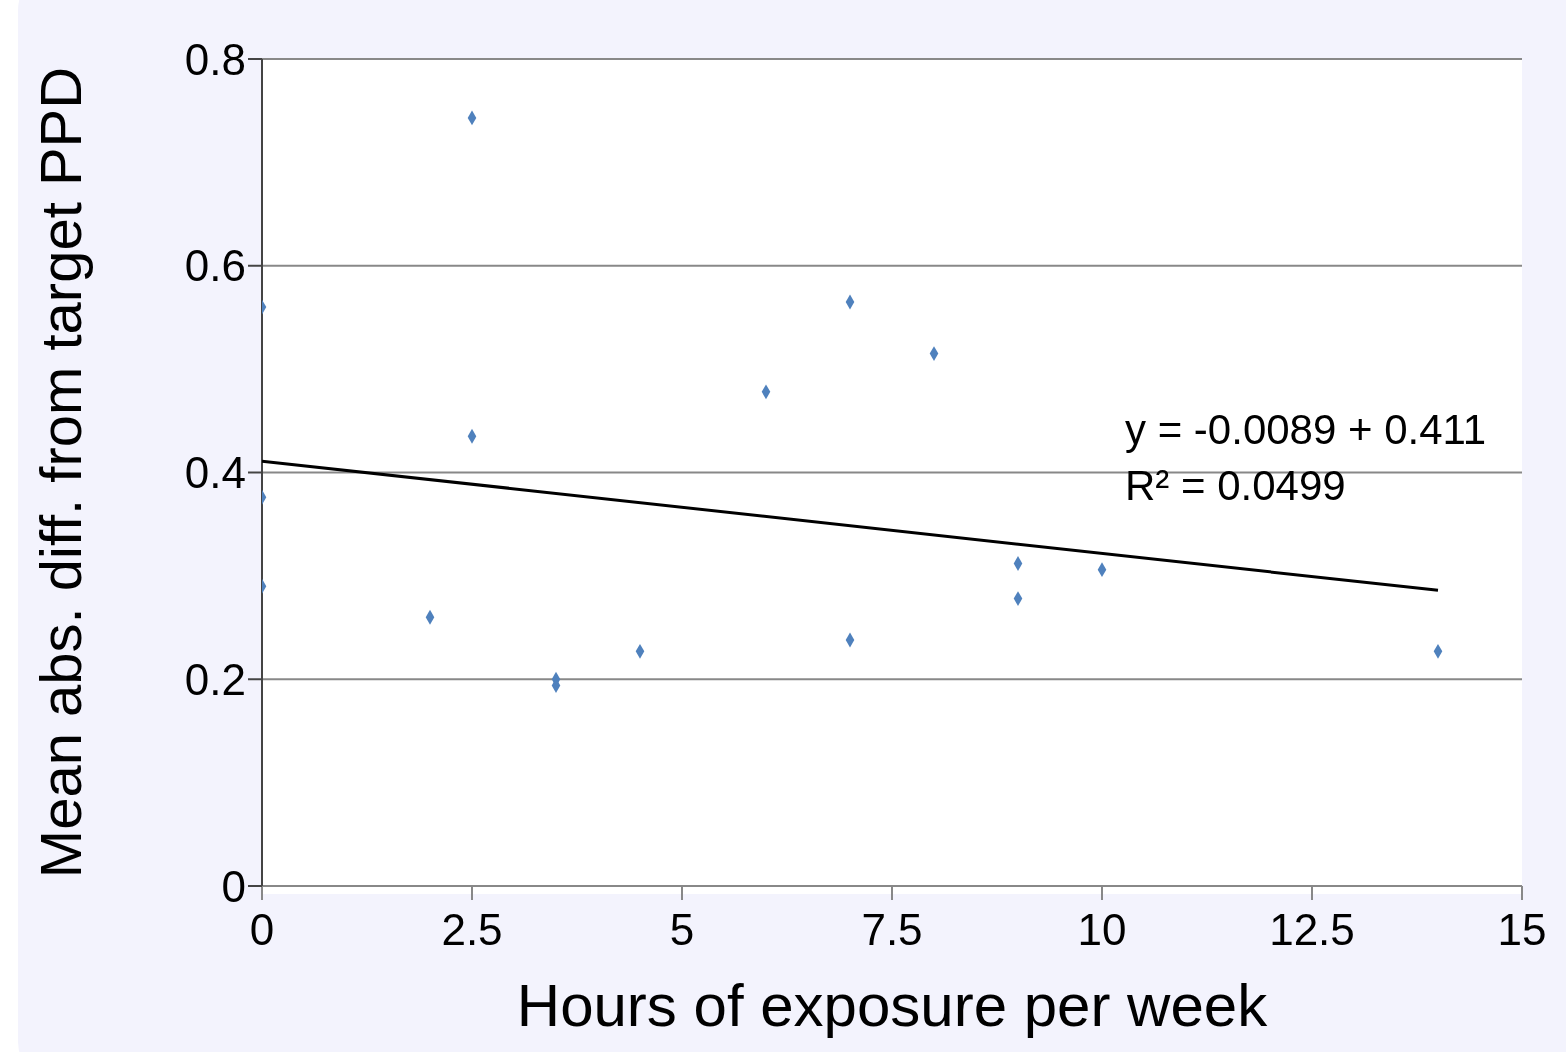 This screenshot has height=1052, width=1566. I want to click on y-tick-label: 0.6, so click(215, 266).